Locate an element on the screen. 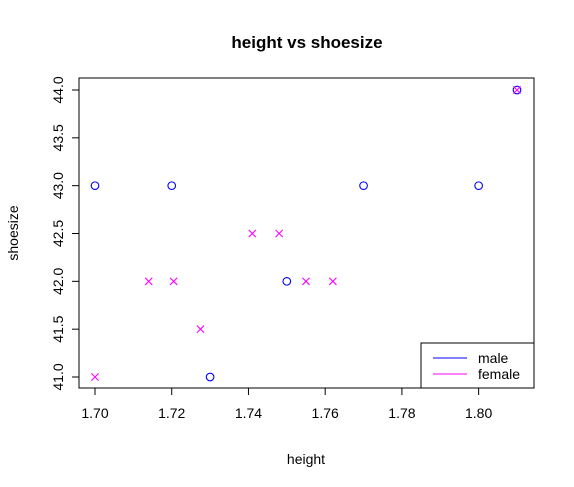 The width and height of the screenshot is (574, 487). y-axis: 41.0 41.5 42.0 42.5 43.0 43.5 44.0 is located at coordinates (65, 233).